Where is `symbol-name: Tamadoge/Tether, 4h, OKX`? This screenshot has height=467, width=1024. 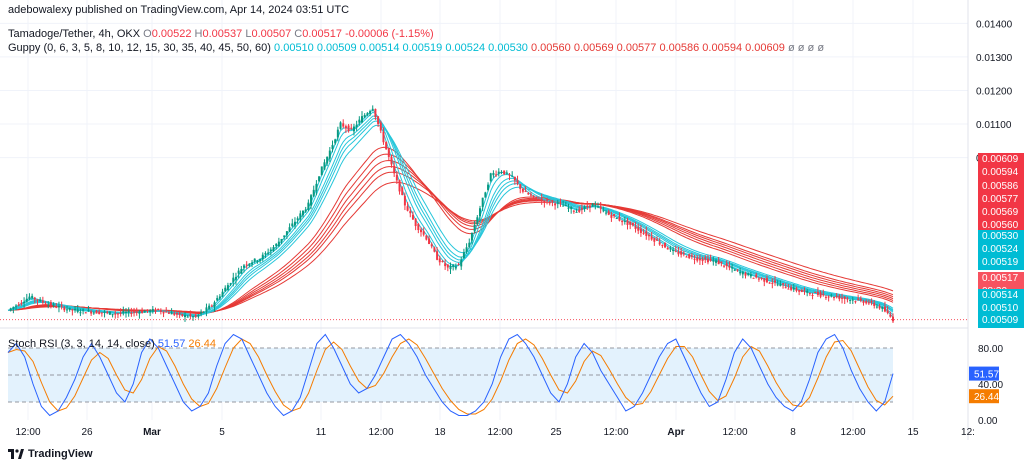 symbol-name: Tamadoge/Tether, 4h, OKX is located at coordinates (74, 34).